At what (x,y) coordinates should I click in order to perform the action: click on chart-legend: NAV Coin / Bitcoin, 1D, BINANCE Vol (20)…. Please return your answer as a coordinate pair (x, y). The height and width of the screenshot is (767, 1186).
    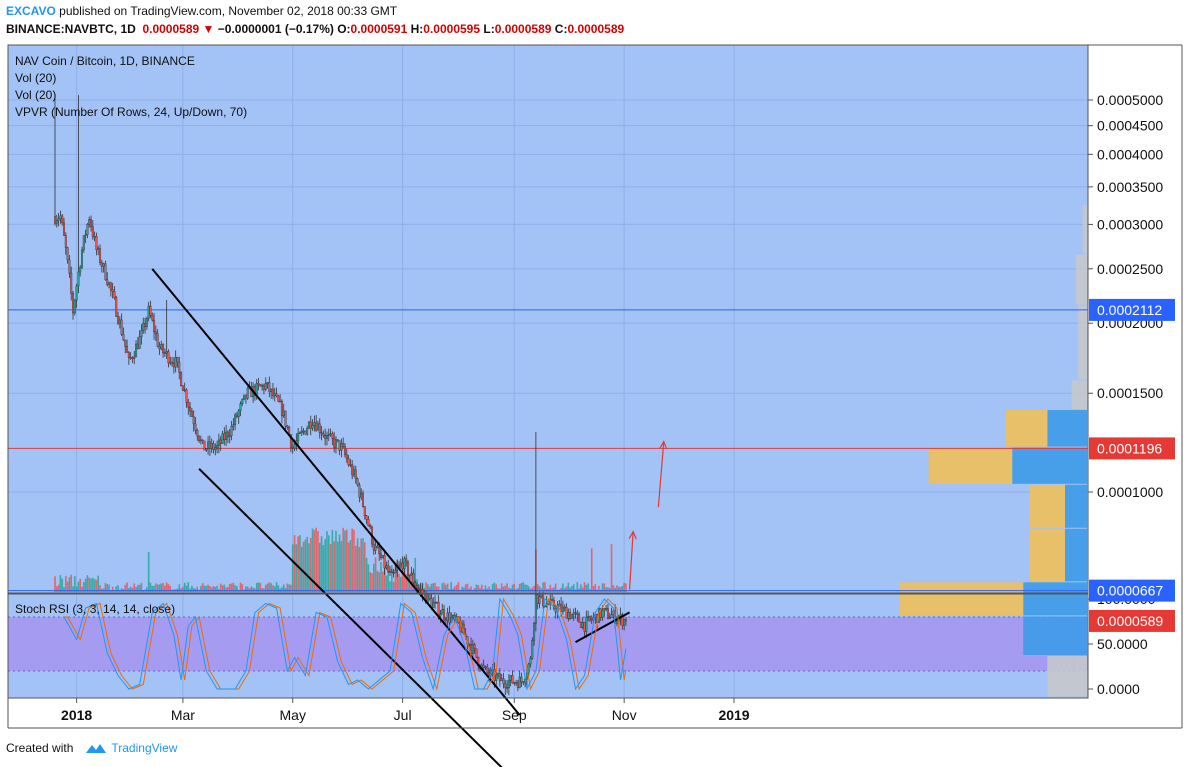
    Looking at the image, I should click on (131, 335).